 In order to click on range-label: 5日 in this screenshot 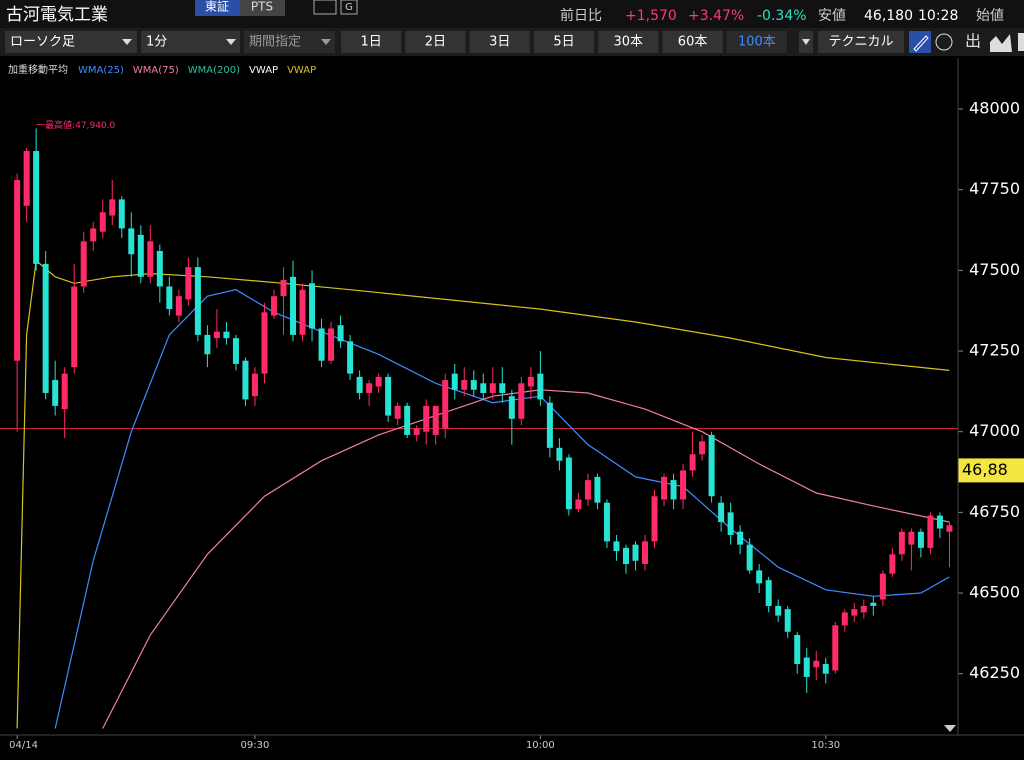, I will do `click(563, 42)`.